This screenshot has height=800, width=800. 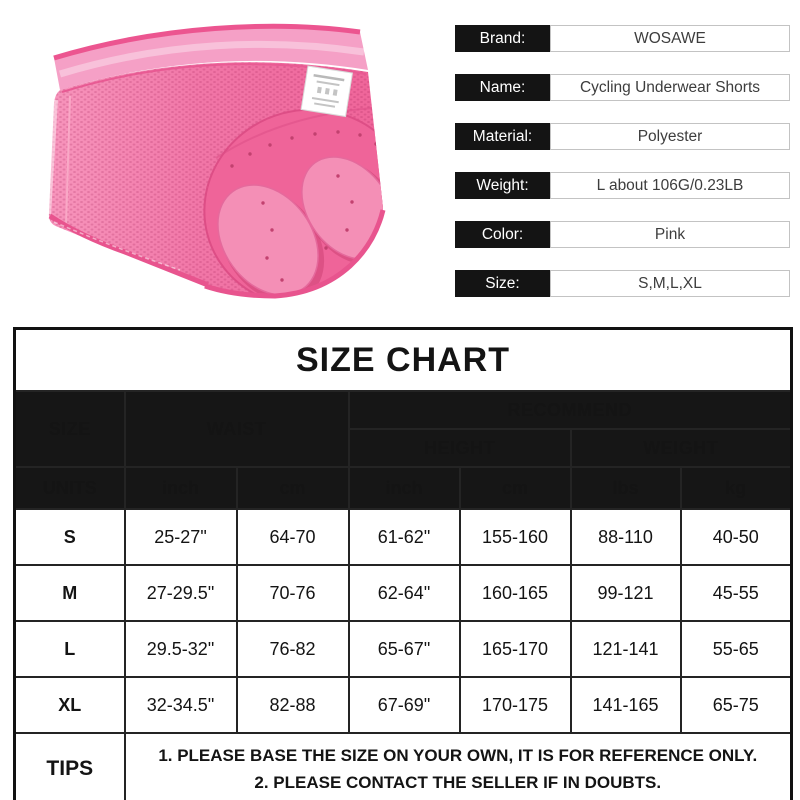 I want to click on header-weight: WEIGHT, so click(x=681, y=448).